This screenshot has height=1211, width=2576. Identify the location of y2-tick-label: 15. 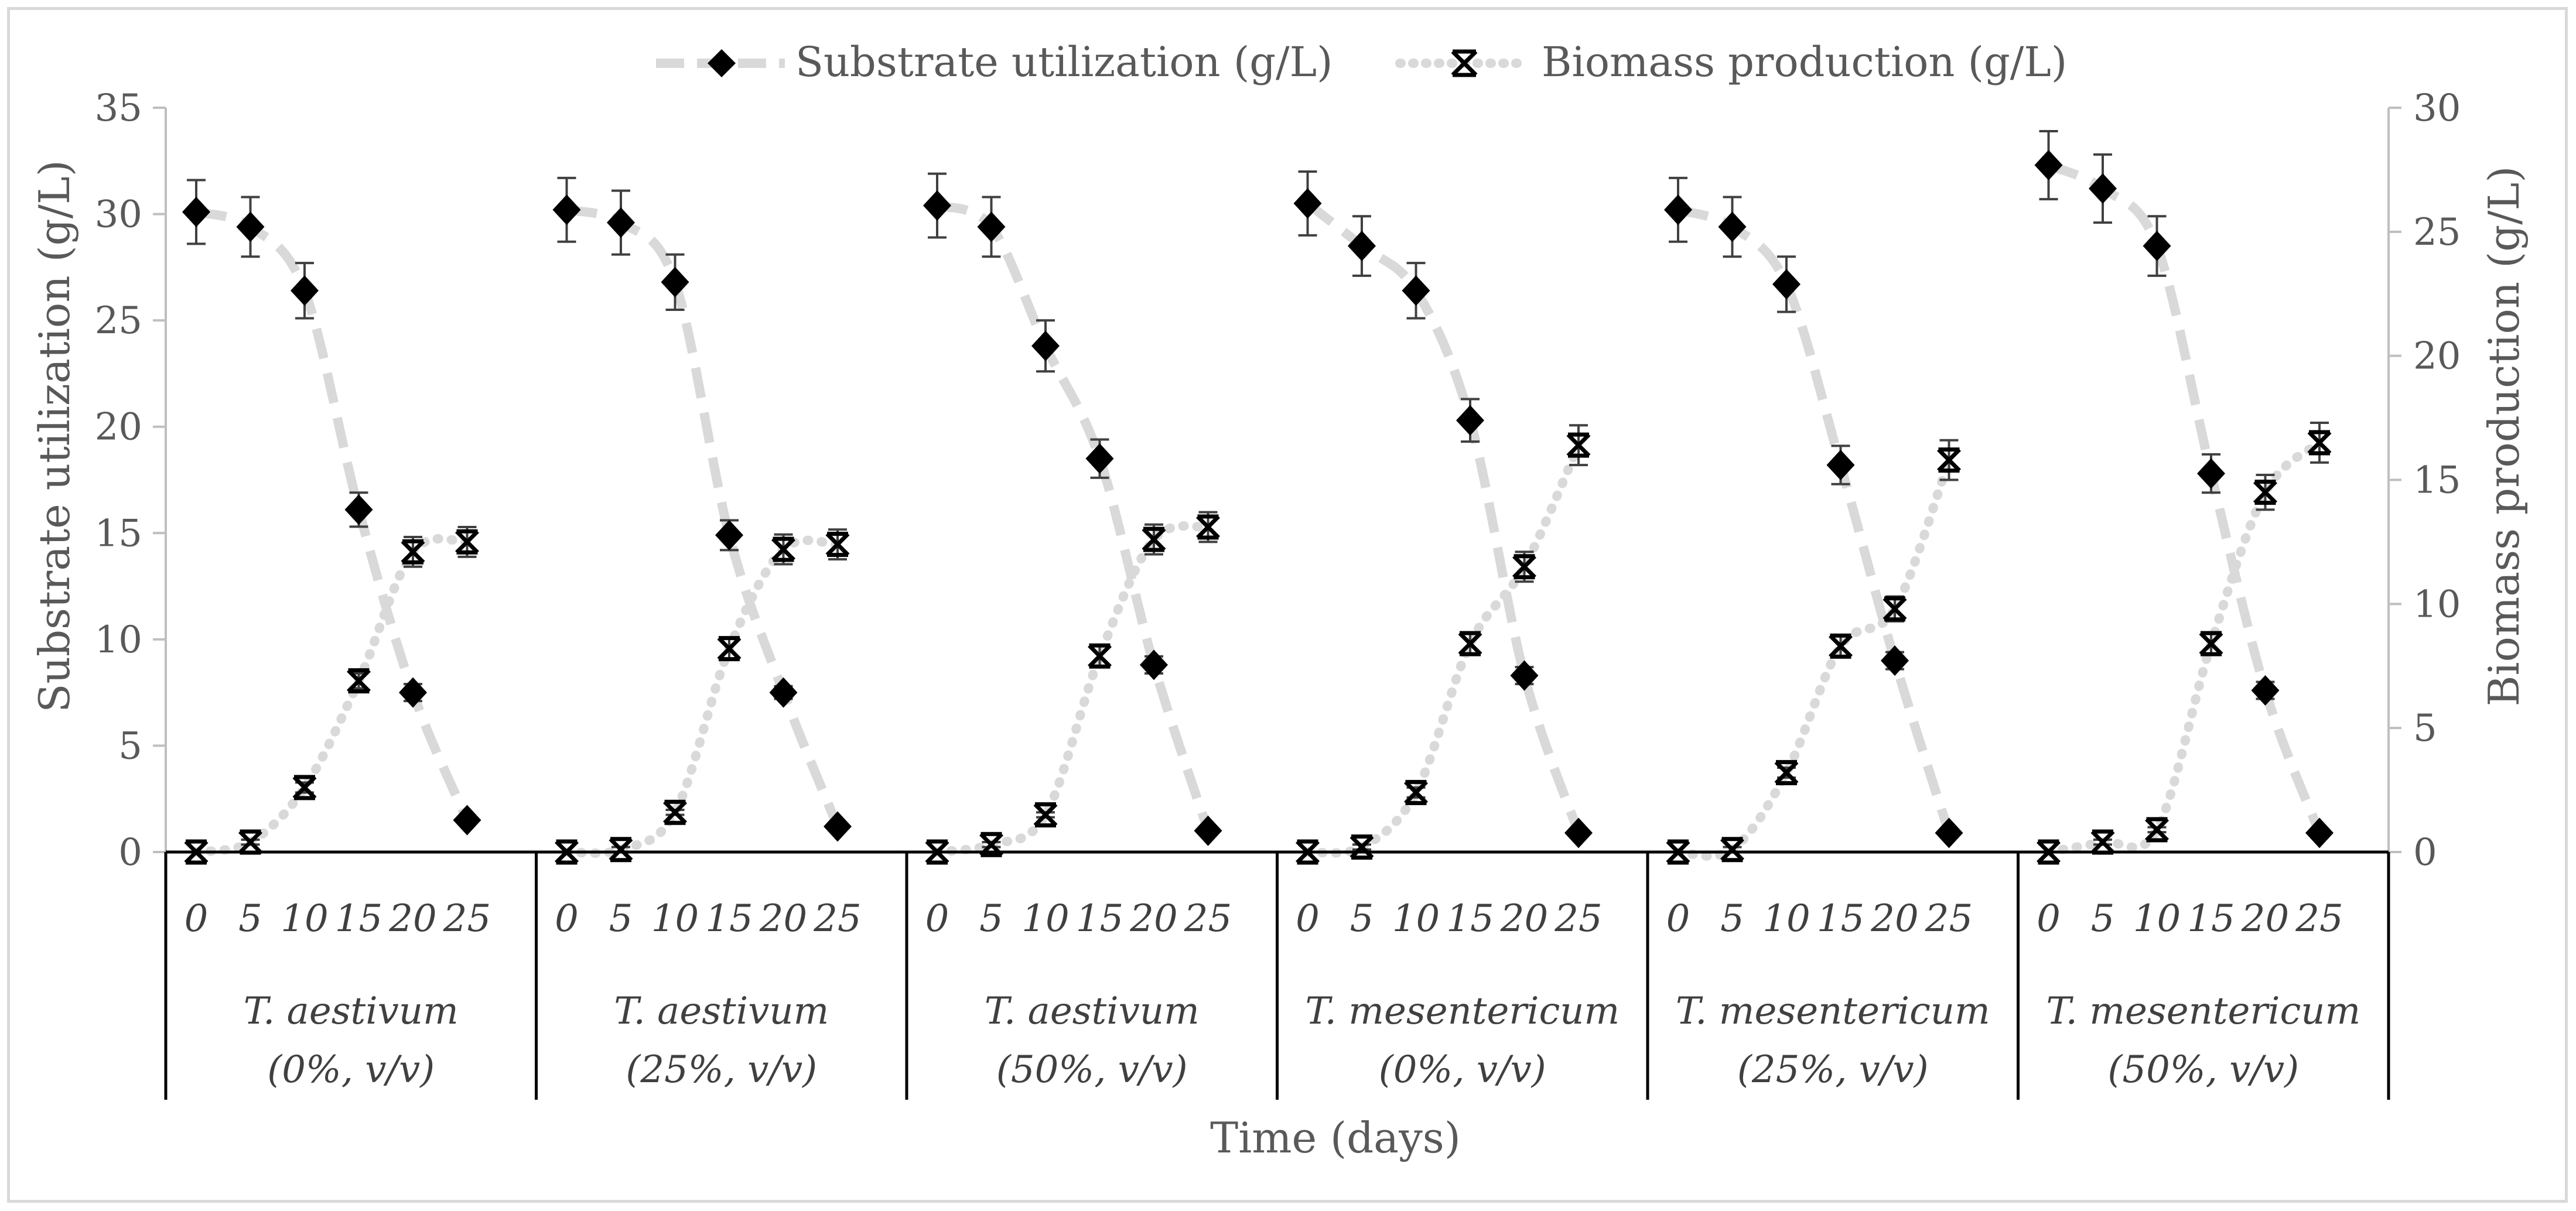
(2437, 480).